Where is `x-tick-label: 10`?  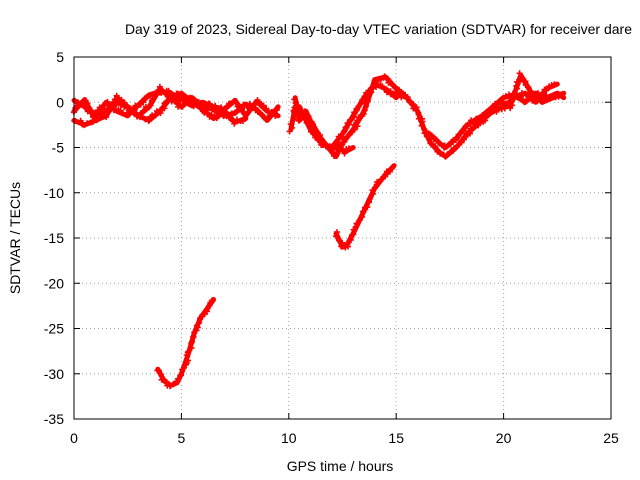 x-tick-label: 10 is located at coordinates (289, 438).